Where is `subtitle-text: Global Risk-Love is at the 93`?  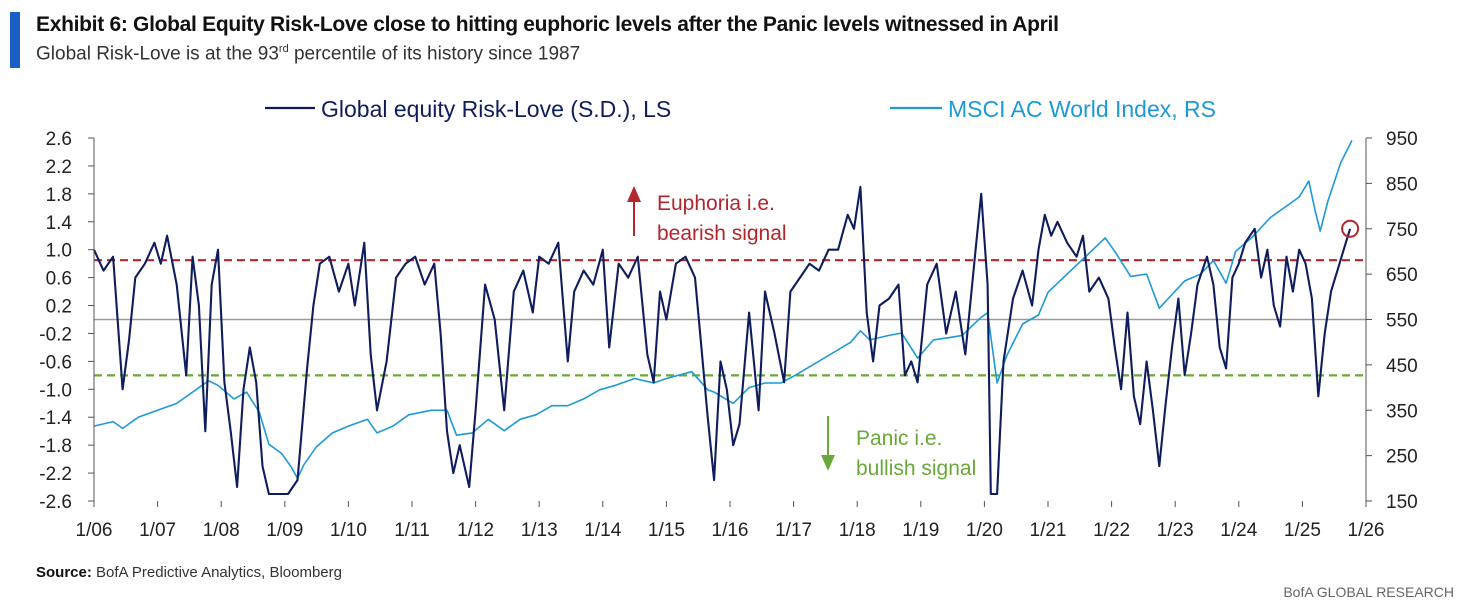 subtitle-text: Global Risk-Love is at the 93 is located at coordinates (157, 54).